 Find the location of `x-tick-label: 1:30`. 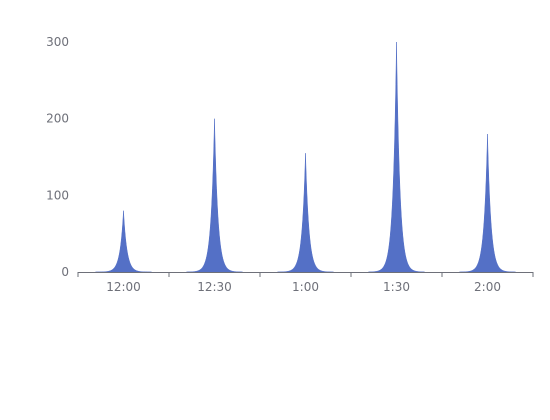

x-tick-label: 1:30 is located at coordinates (396, 287).